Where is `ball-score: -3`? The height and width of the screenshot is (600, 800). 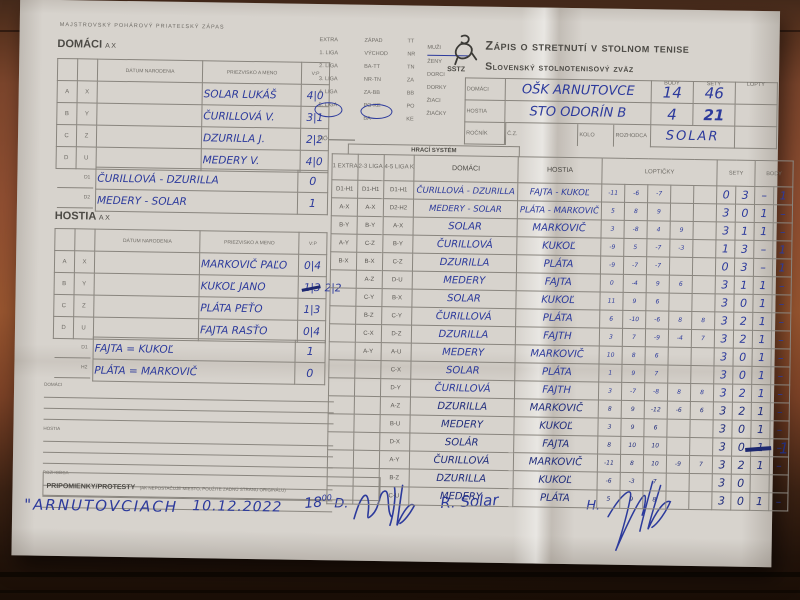
ball-score: -3 is located at coordinates (632, 481).